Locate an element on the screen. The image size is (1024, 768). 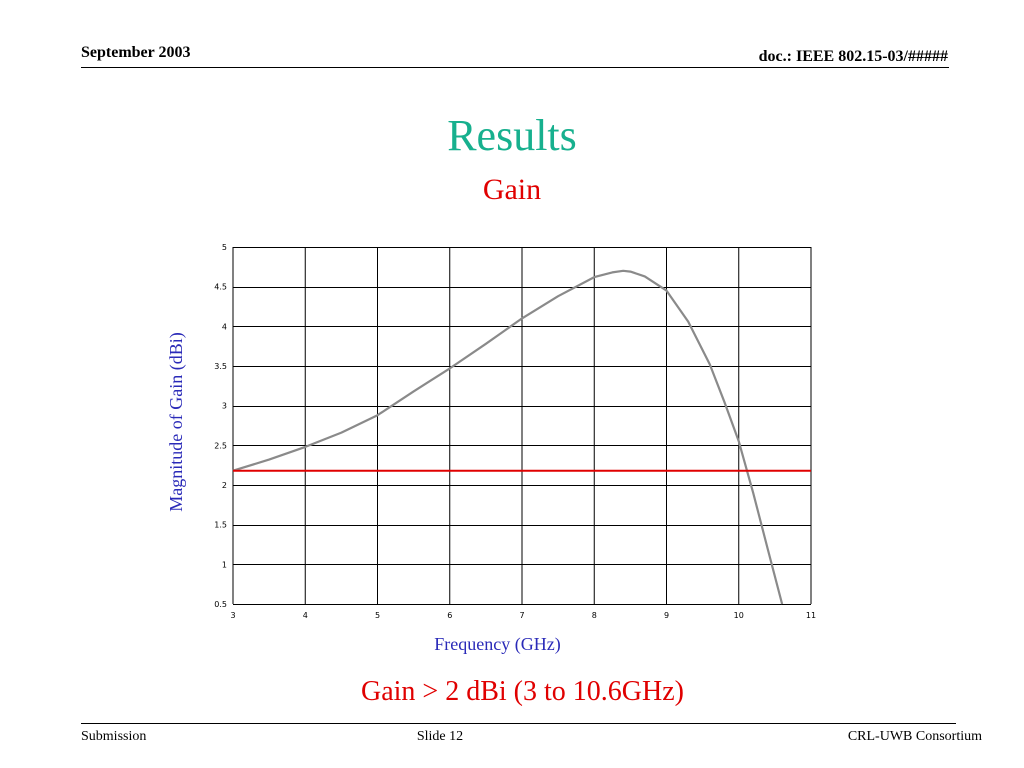
y-tick-label: 0.5 is located at coordinates (220, 604).